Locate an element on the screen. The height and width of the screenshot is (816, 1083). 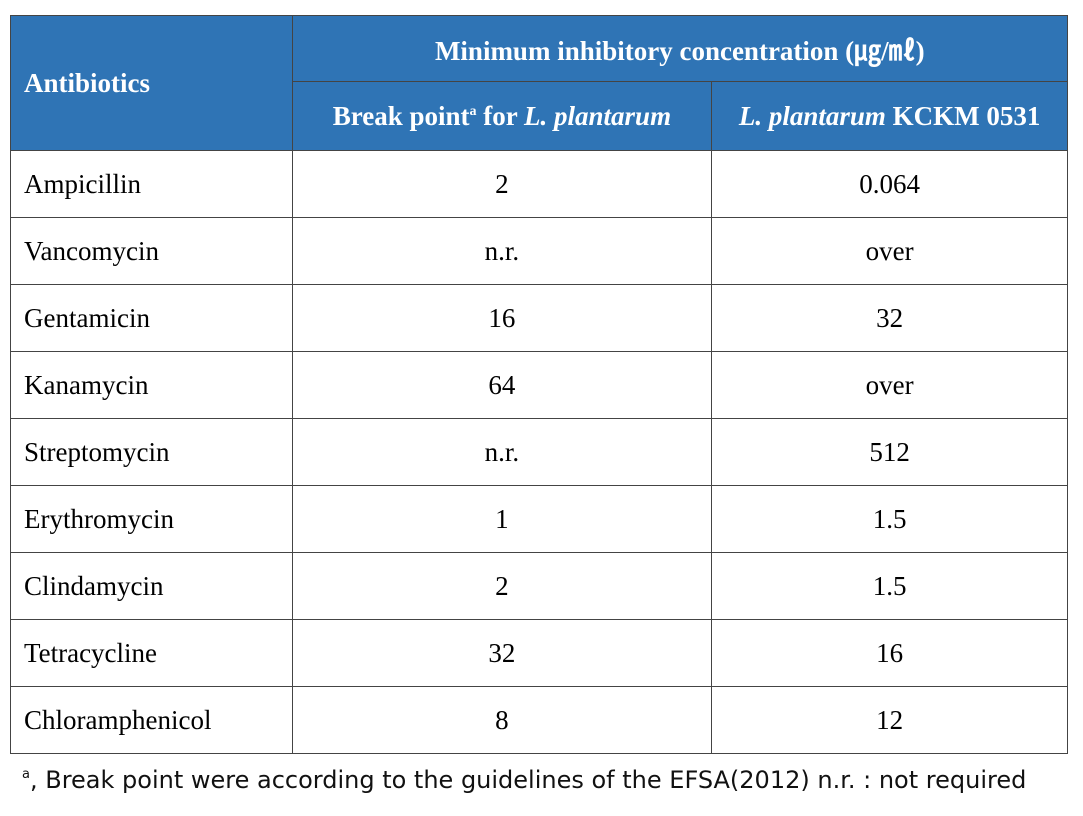
antibiotic-cell: Chloramphenicol is located at coordinates (151, 720).